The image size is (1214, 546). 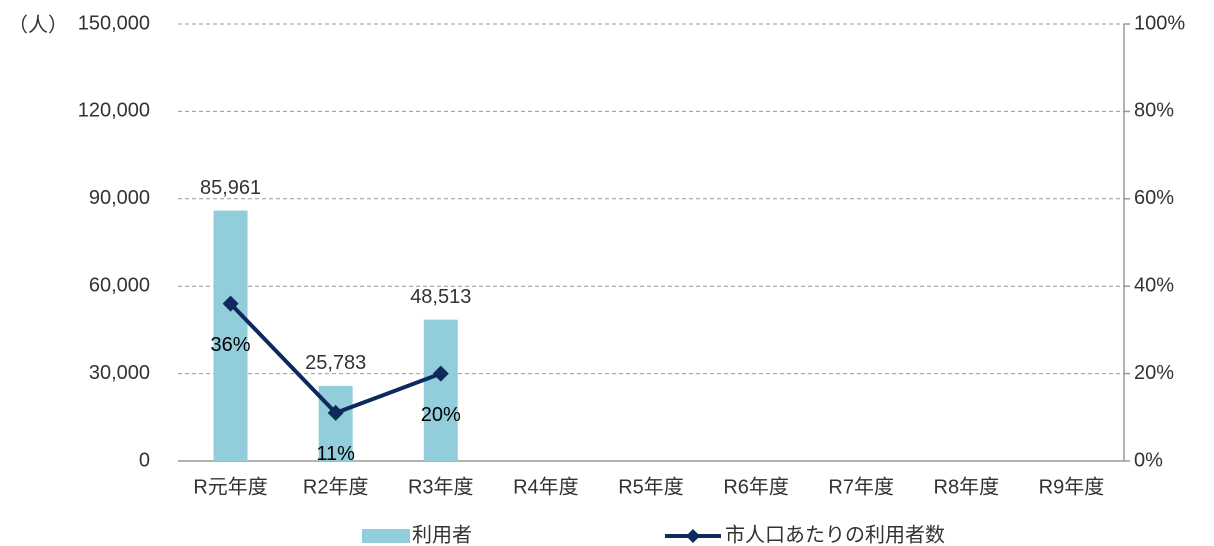 What do you see at coordinates (861, 486) in the screenshot?
I see `x-tick-label: R7年度` at bounding box center [861, 486].